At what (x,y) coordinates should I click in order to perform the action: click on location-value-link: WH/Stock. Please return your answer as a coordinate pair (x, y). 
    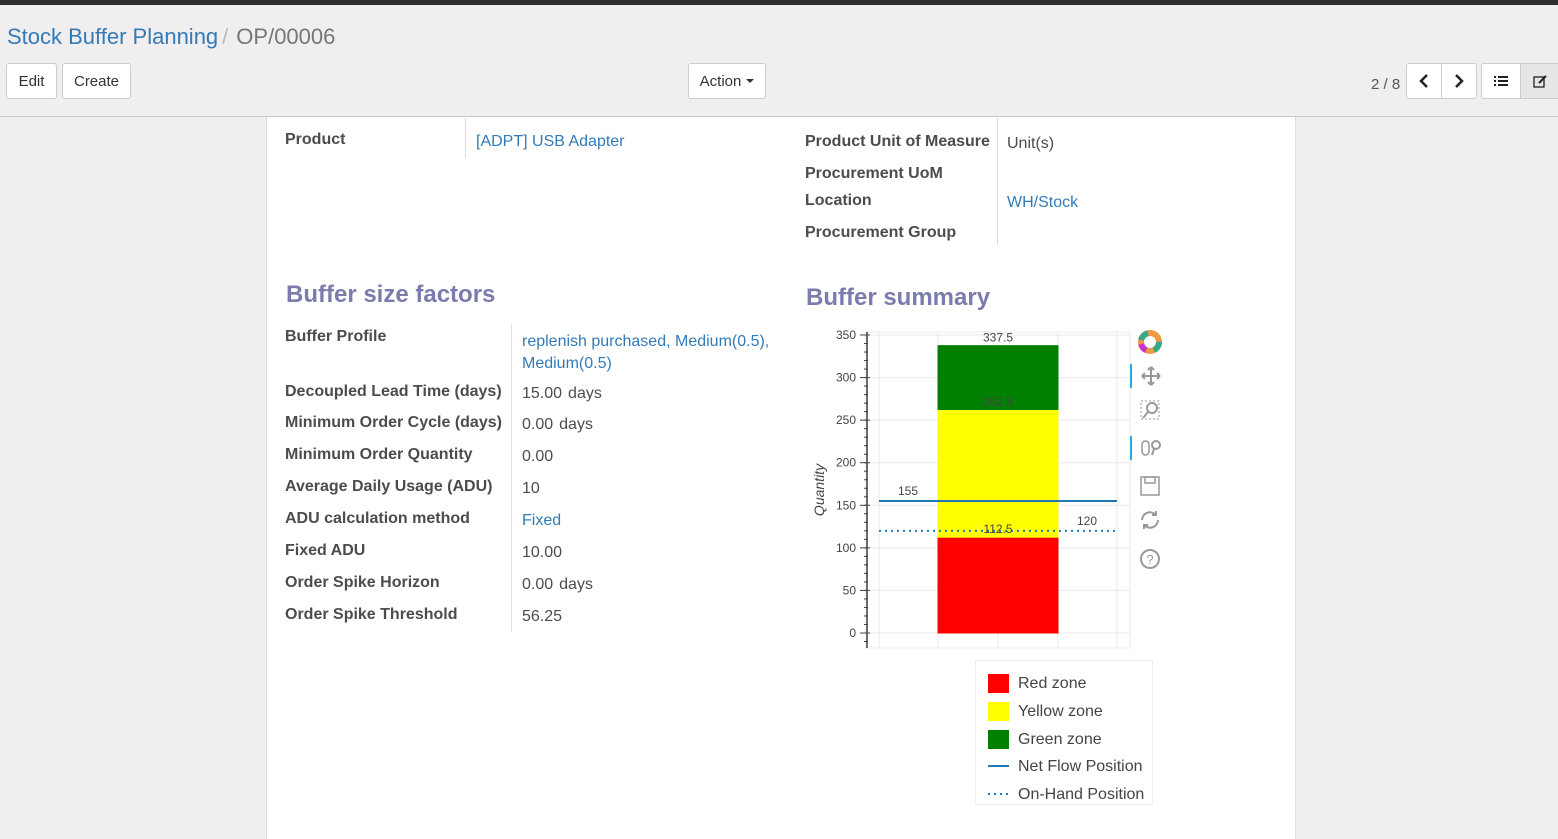
    Looking at the image, I should click on (1043, 202).